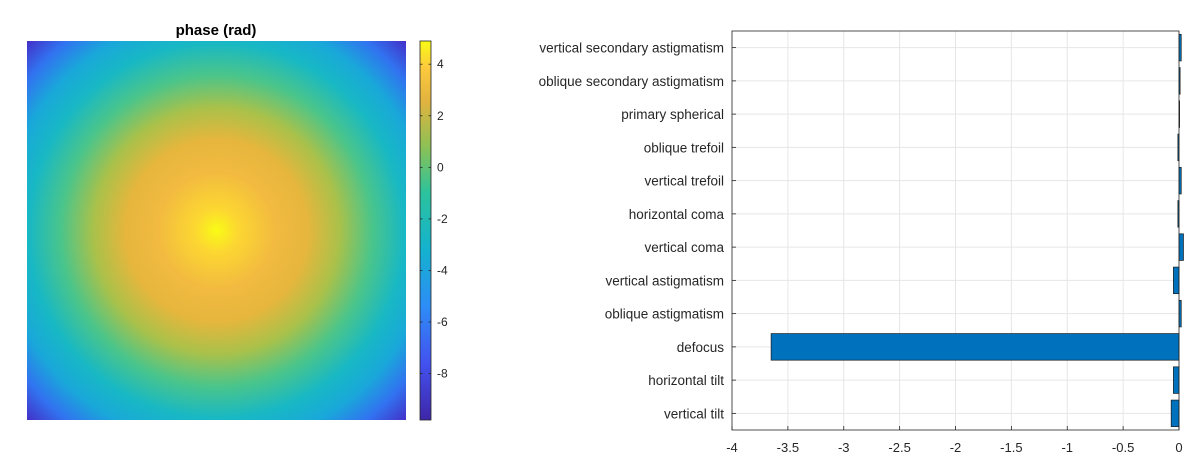  Describe the element at coordinates (1011, 447) in the screenshot. I see `x-tick-label: -1.5` at that location.